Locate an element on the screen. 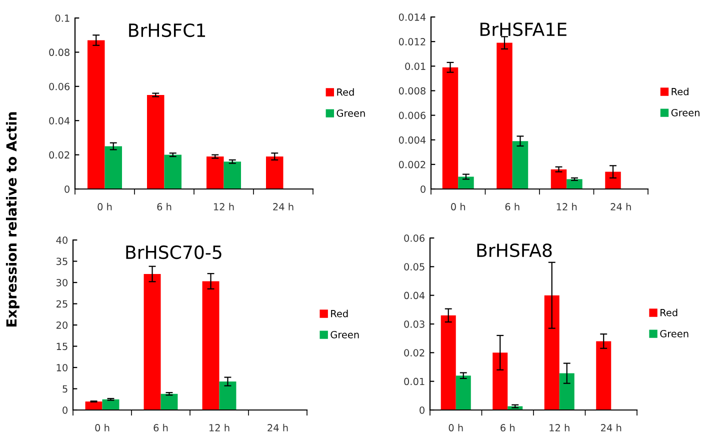 The image size is (704, 439). y-tick-label: 0.03 is located at coordinates (414, 324).